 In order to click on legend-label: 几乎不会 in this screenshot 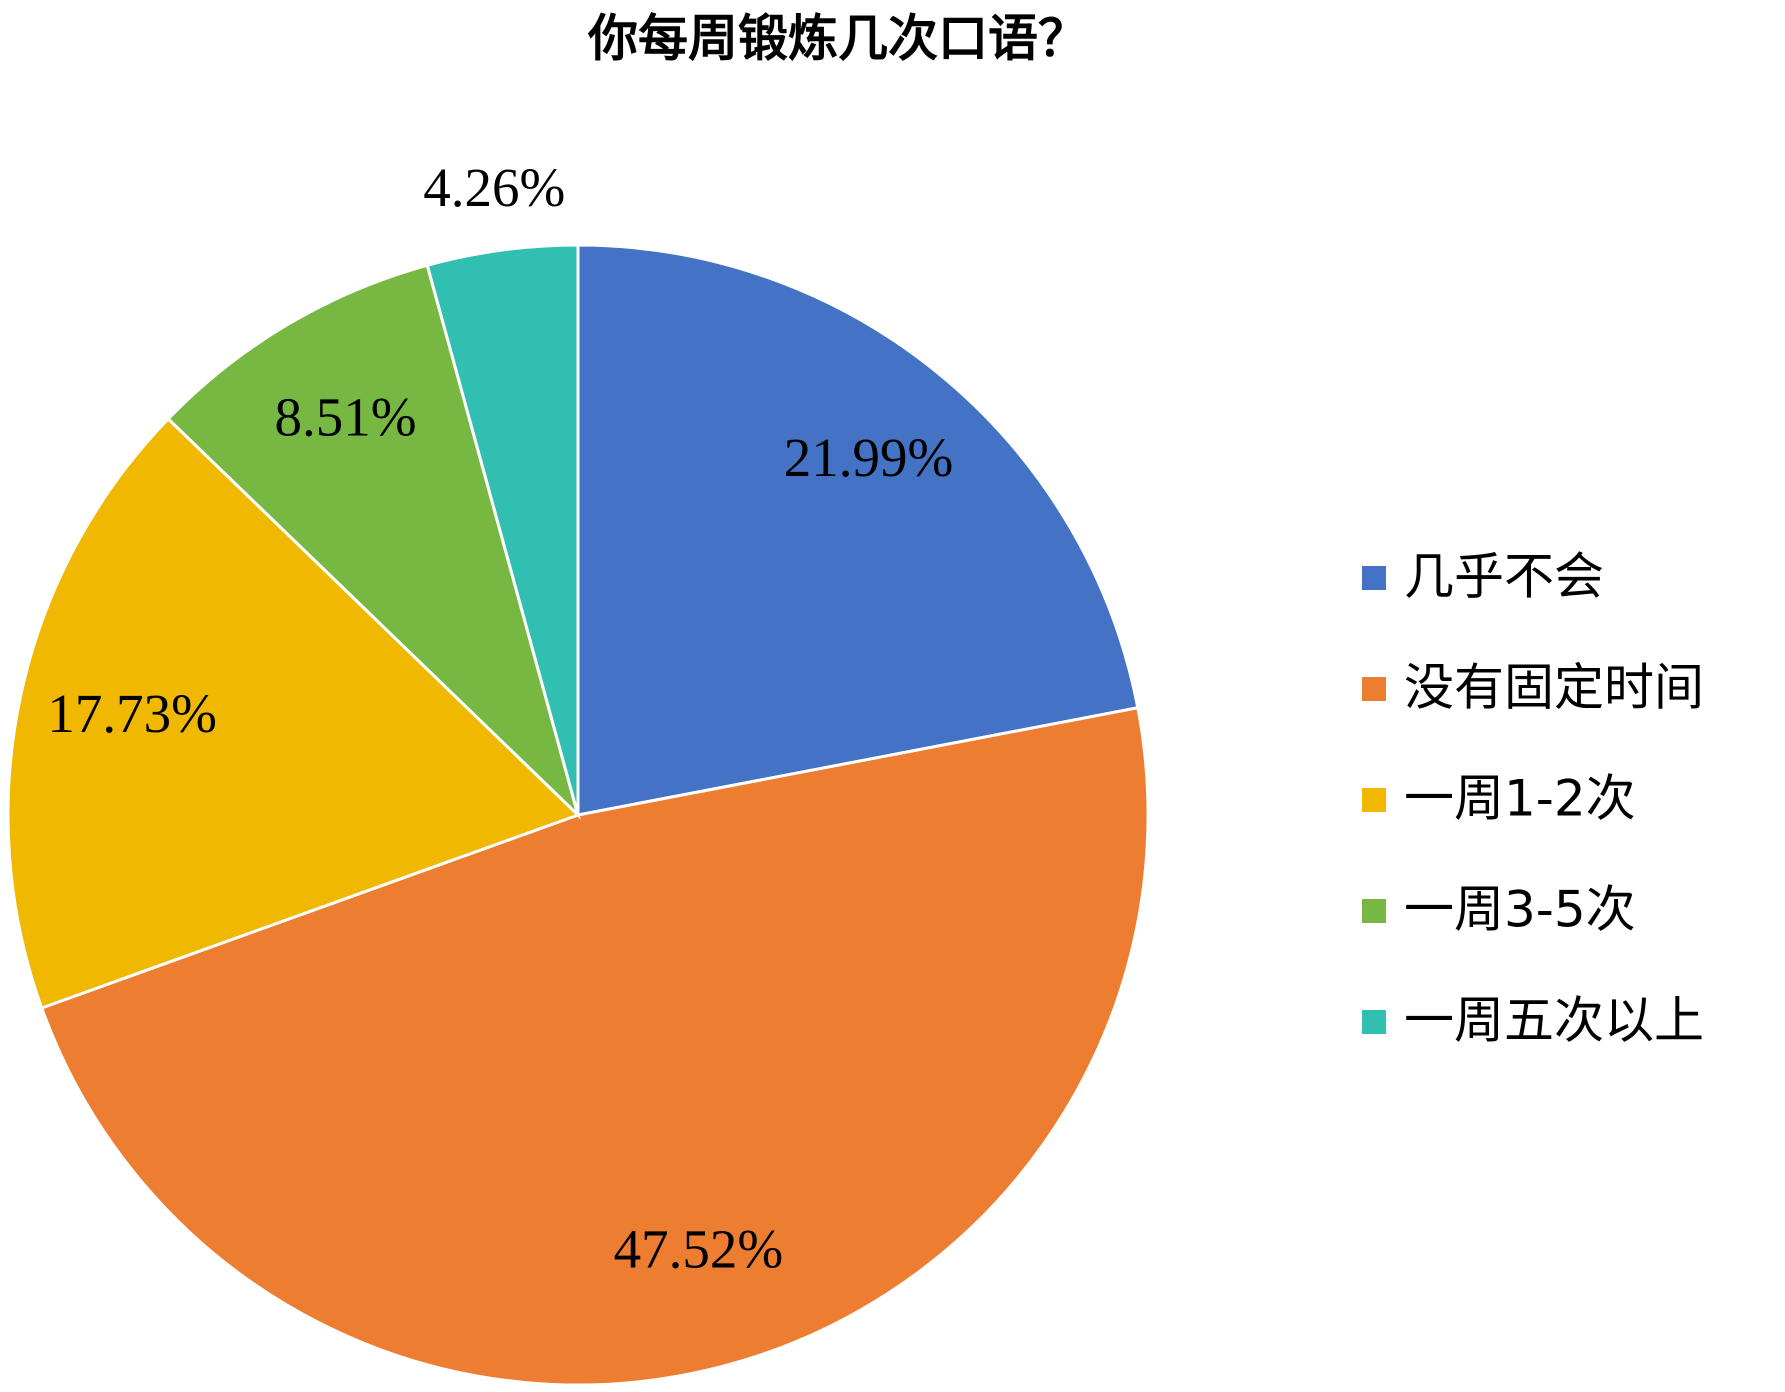, I will do `click(1504, 577)`.